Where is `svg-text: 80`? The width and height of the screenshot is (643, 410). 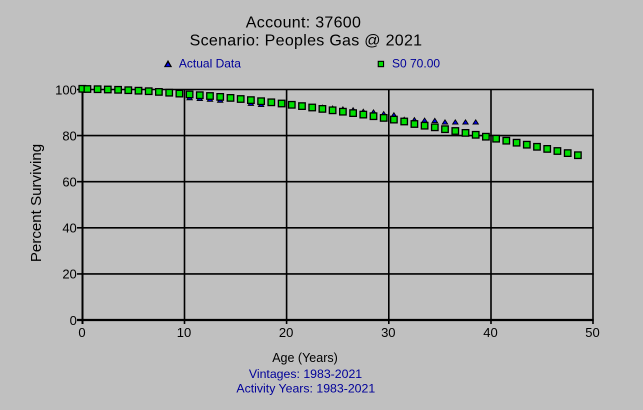 svg-text: 80 is located at coordinates (69, 135).